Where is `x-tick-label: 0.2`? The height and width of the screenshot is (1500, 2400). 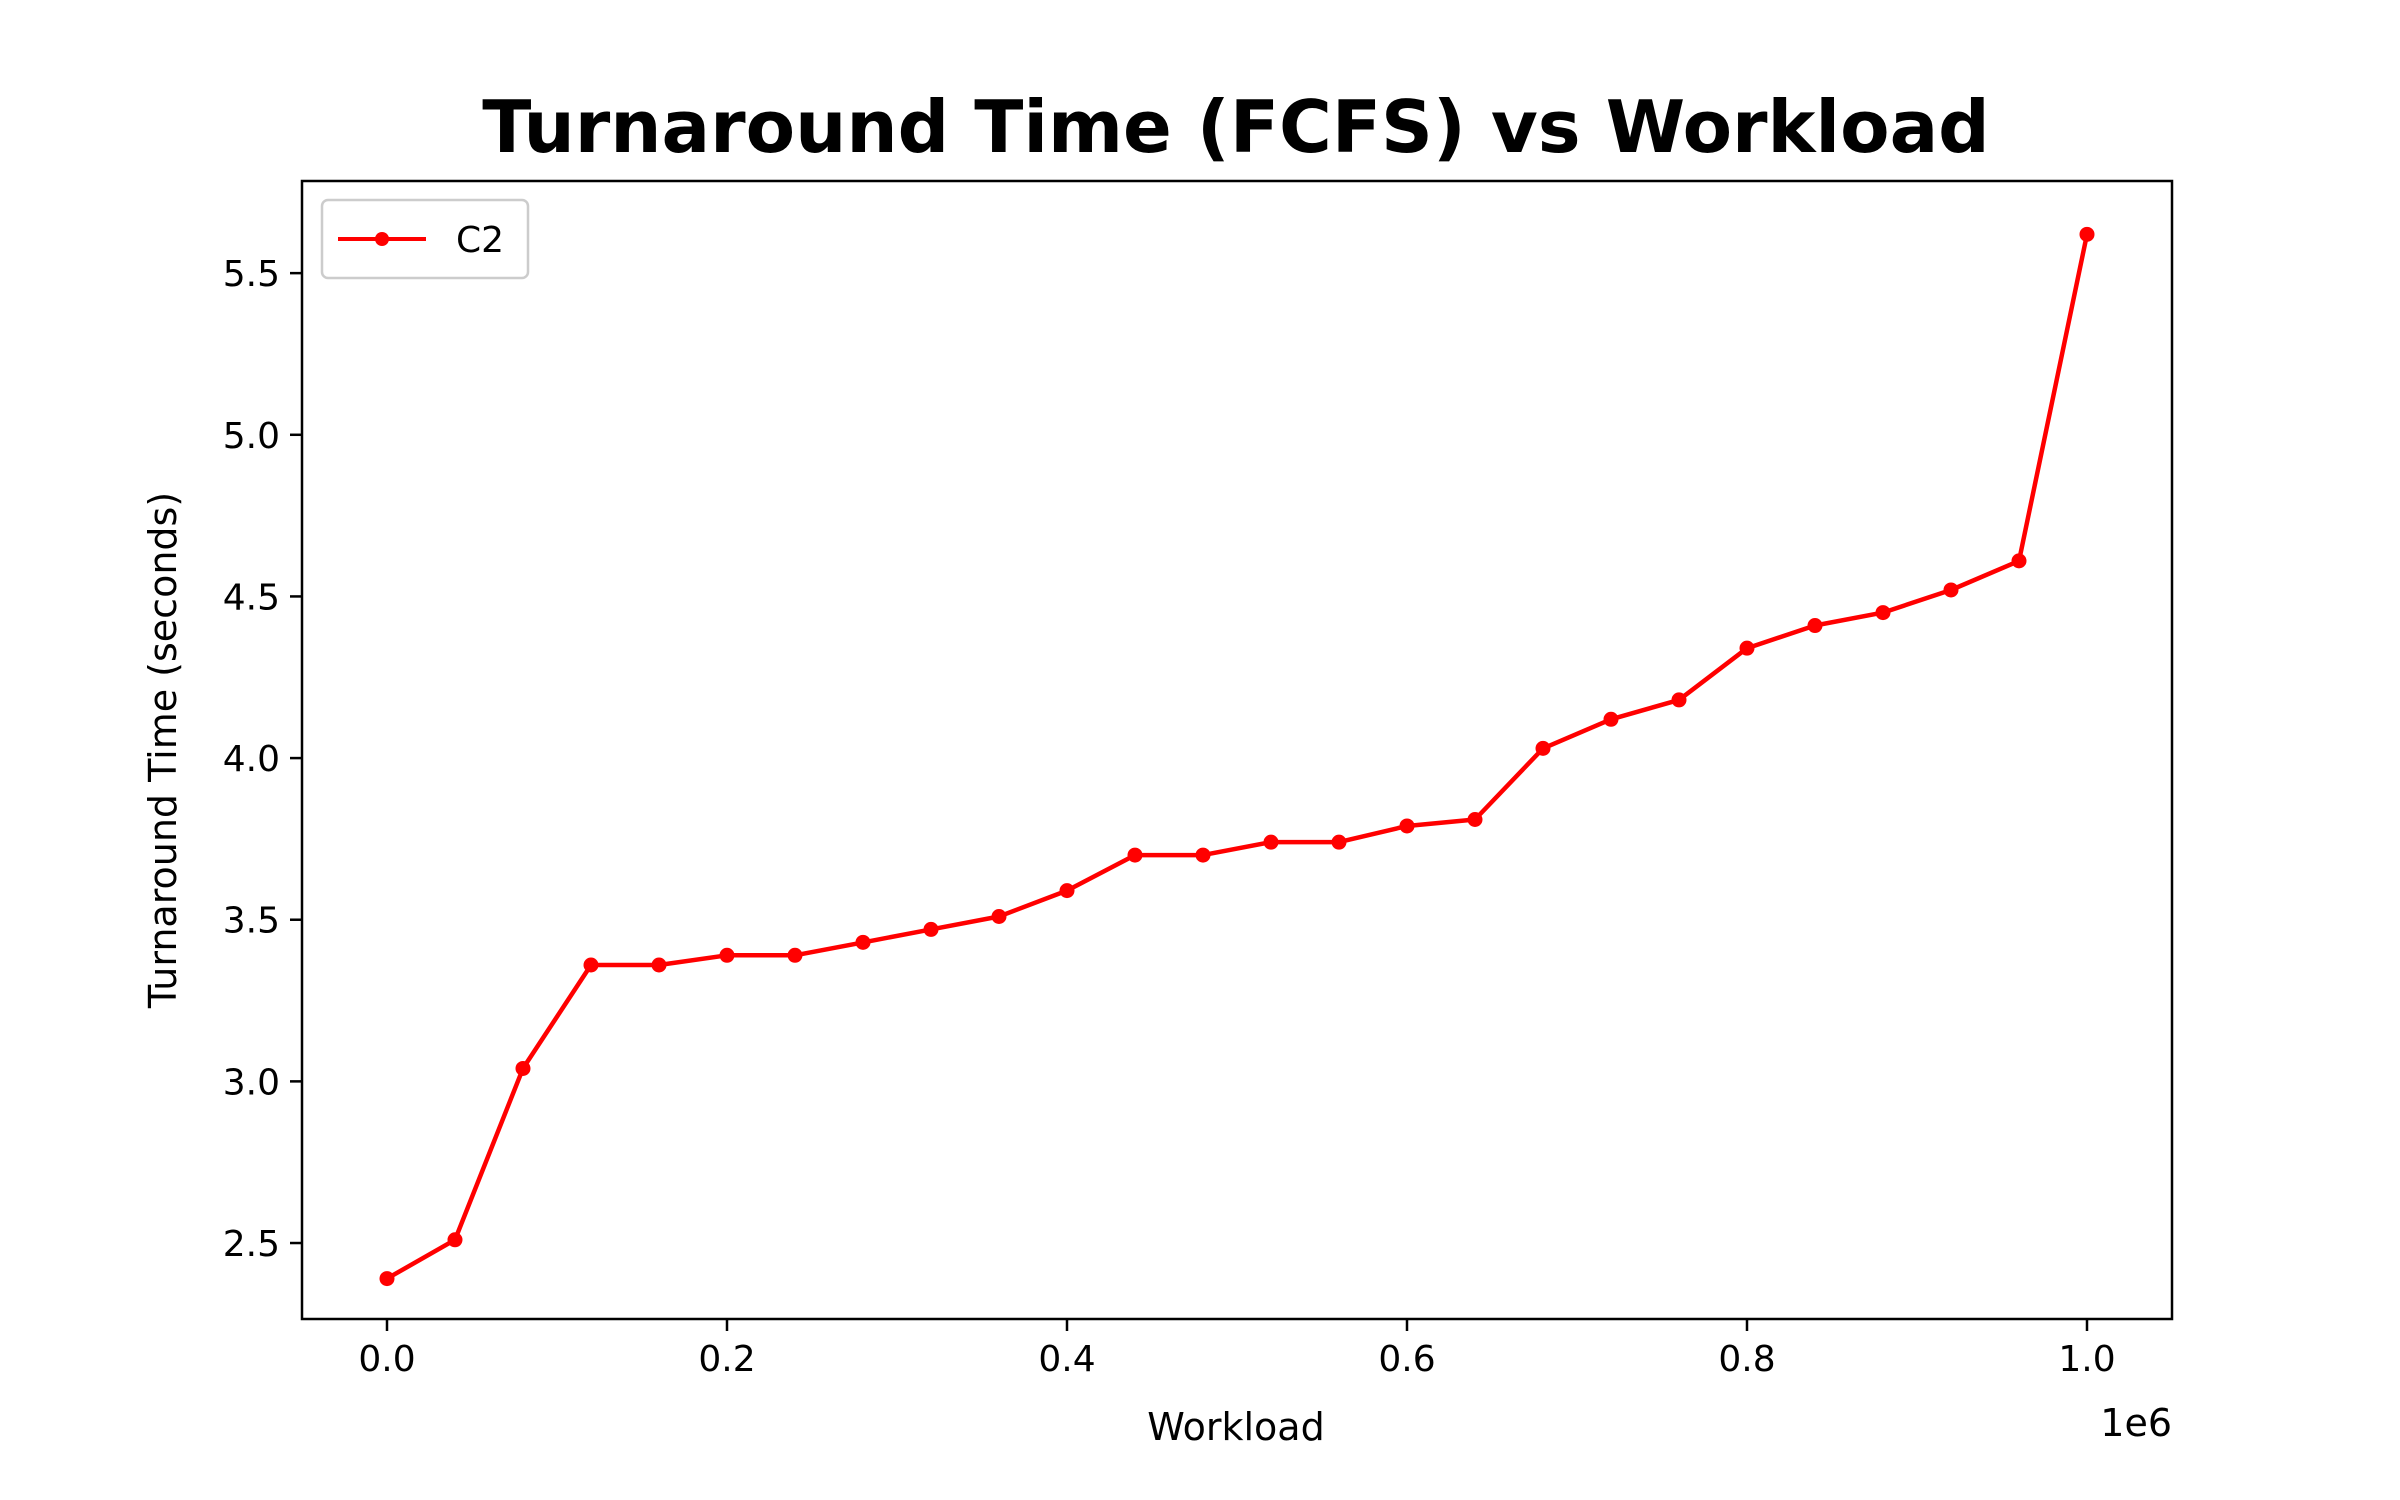
x-tick-label: 0.2 is located at coordinates (726, 1359).